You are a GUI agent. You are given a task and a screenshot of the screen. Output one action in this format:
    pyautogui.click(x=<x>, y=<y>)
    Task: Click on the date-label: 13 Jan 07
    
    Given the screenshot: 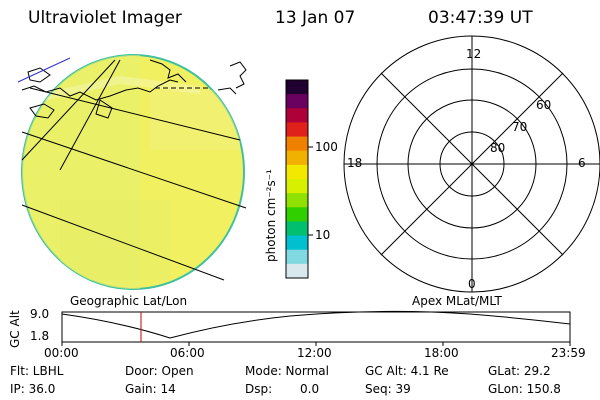 What is the action you would take?
    pyautogui.click(x=315, y=18)
    